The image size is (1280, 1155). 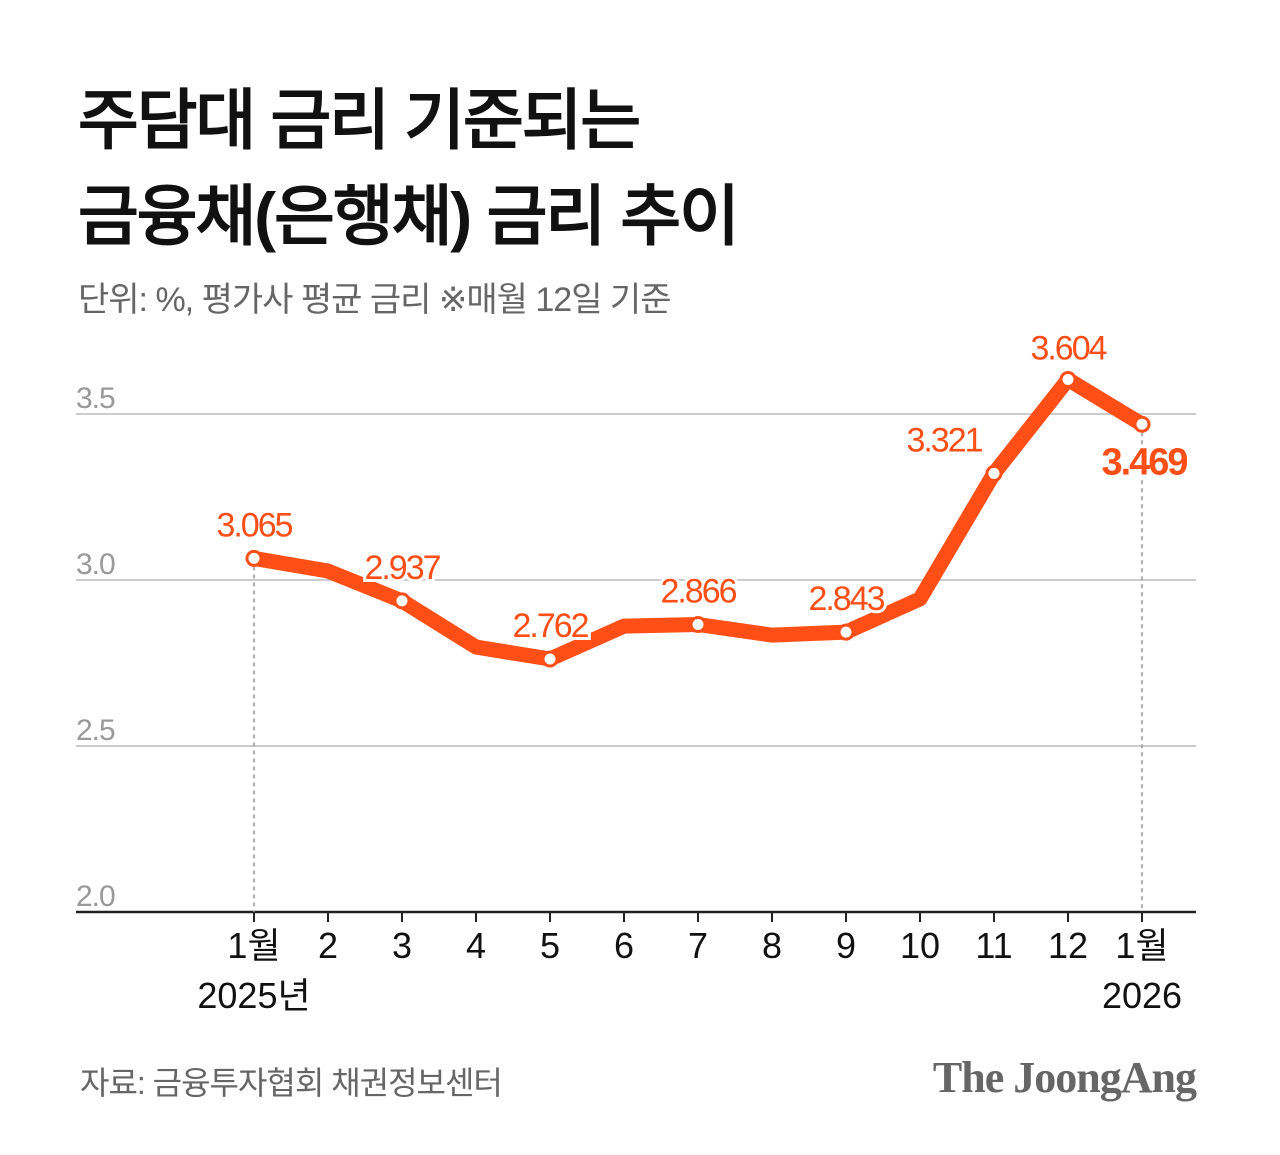 What do you see at coordinates (95, 730) in the screenshot?
I see `y-tick-label: 2.5` at bounding box center [95, 730].